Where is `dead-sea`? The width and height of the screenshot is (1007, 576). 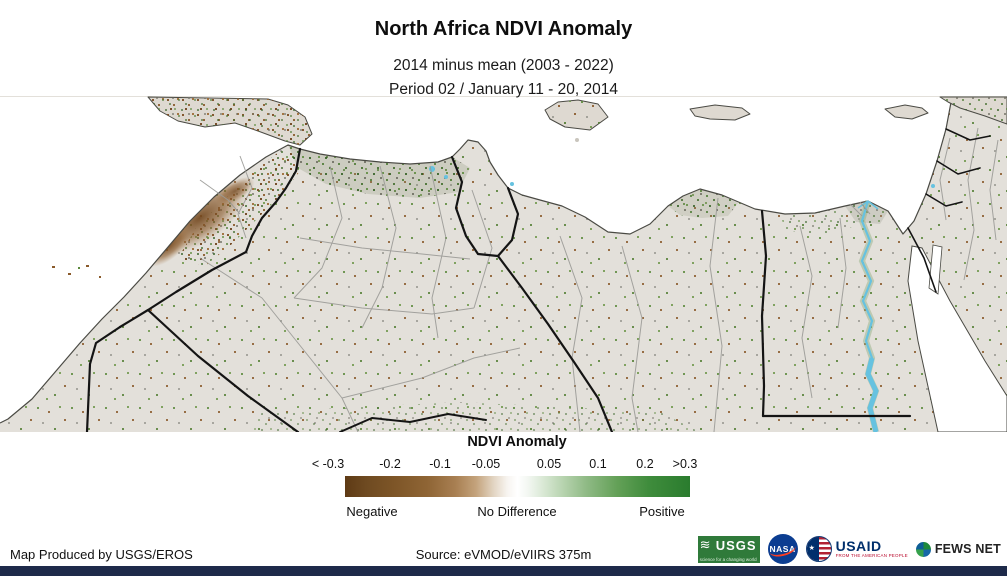
dead-sea is located at coordinates (933, 186).